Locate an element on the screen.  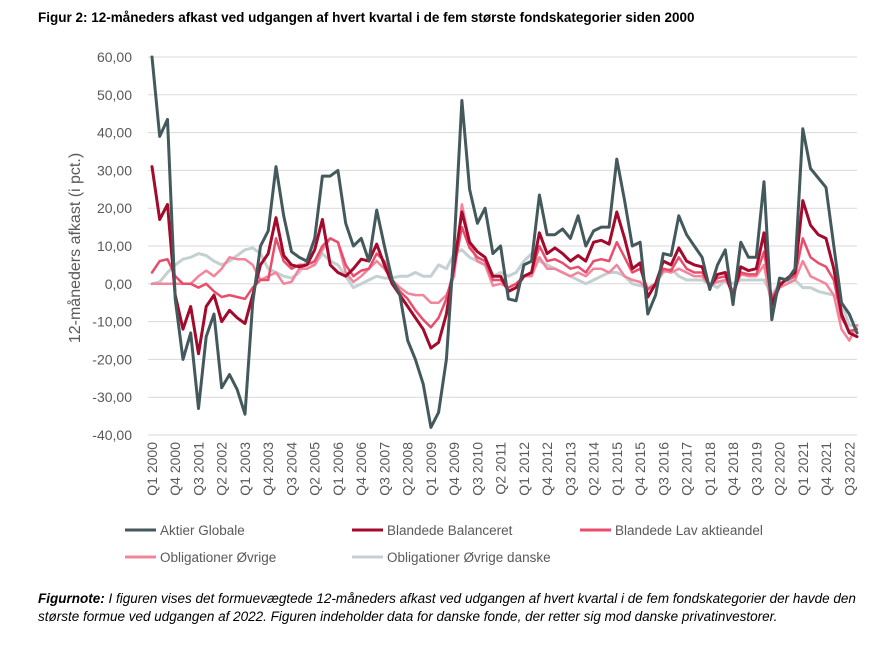
x-tick-label: Q3 2001 is located at coordinates (198, 469).